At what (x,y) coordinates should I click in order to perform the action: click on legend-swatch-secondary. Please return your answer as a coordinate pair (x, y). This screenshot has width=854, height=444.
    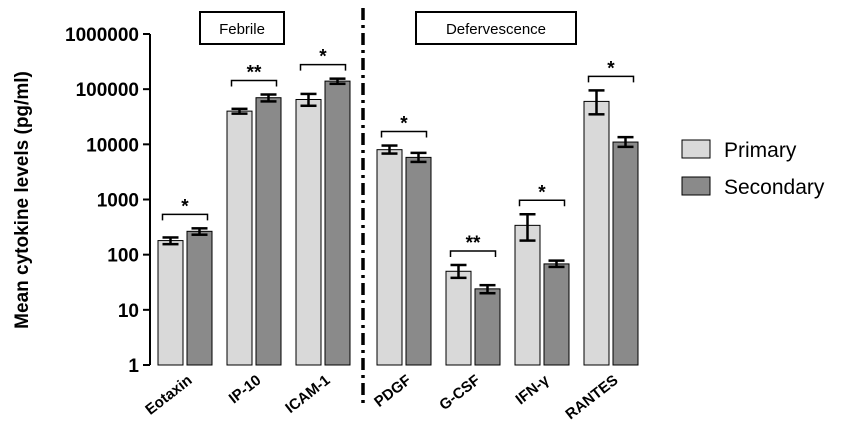
    Looking at the image, I should click on (696, 186).